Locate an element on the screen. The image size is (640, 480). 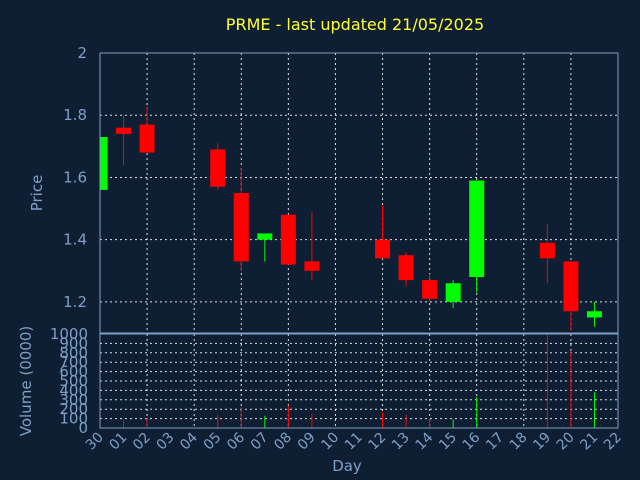
x-tick-label: 02 is located at coordinates (142, 442).